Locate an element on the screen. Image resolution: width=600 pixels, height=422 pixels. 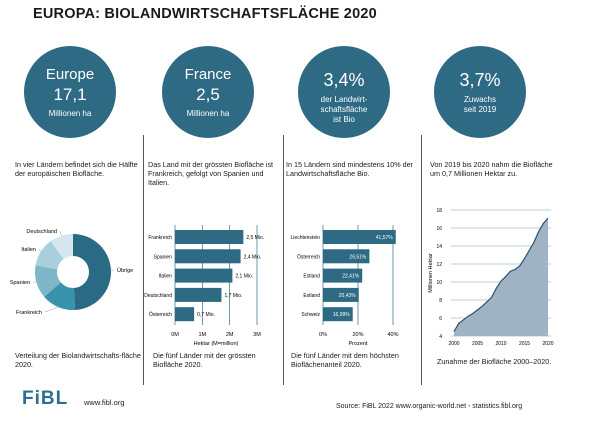
bar-value-label: 16,99% is located at coordinates (342, 315).